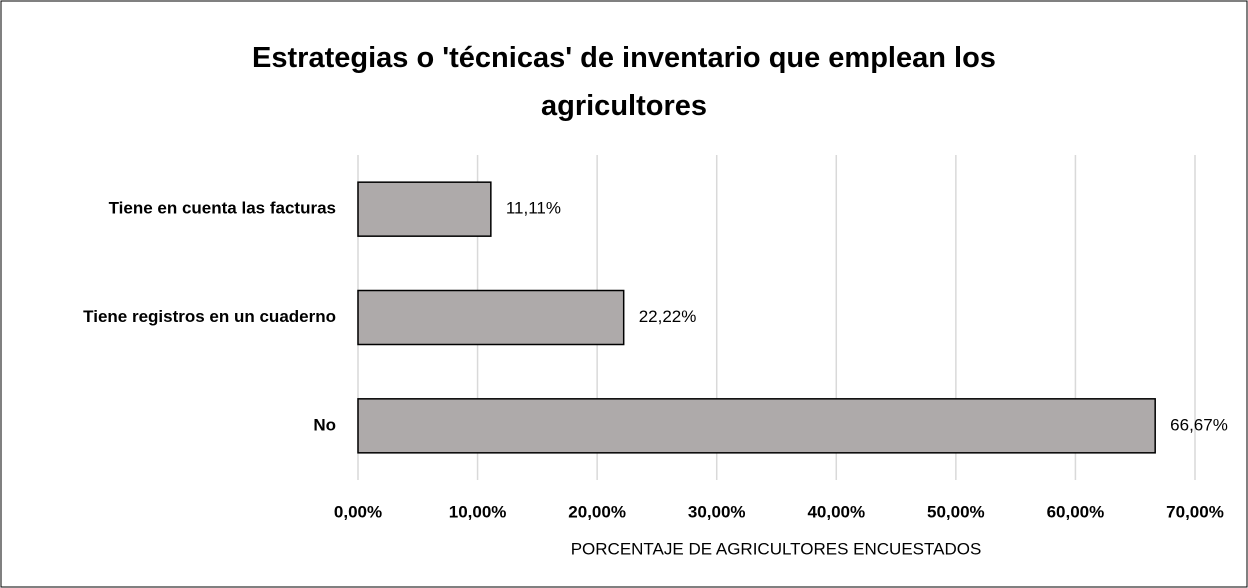 The width and height of the screenshot is (1248, 588). What do you see at coordinates (836, 511) in the screenshot?
I see `x-tick-label: 40,00%` at bounding box center [836, 511].